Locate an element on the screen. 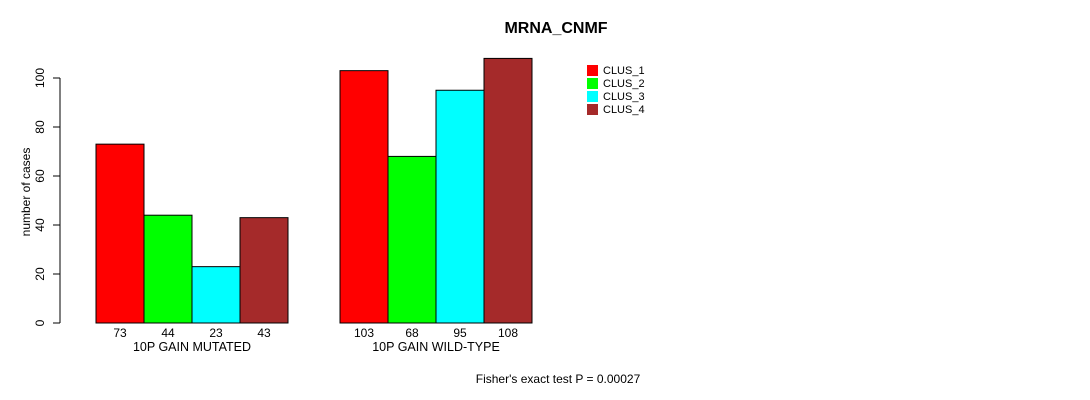 The image size is (1090, 400). y-axis-tick-label: 20 is located at coordinates (40, 274).